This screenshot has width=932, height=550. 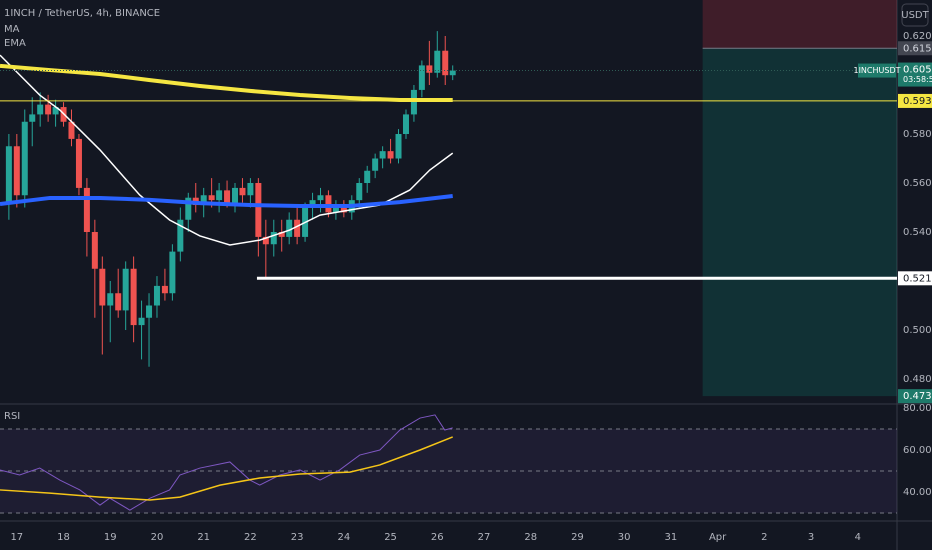 I want to click on last-price-badge, so click(x=915, y=74).